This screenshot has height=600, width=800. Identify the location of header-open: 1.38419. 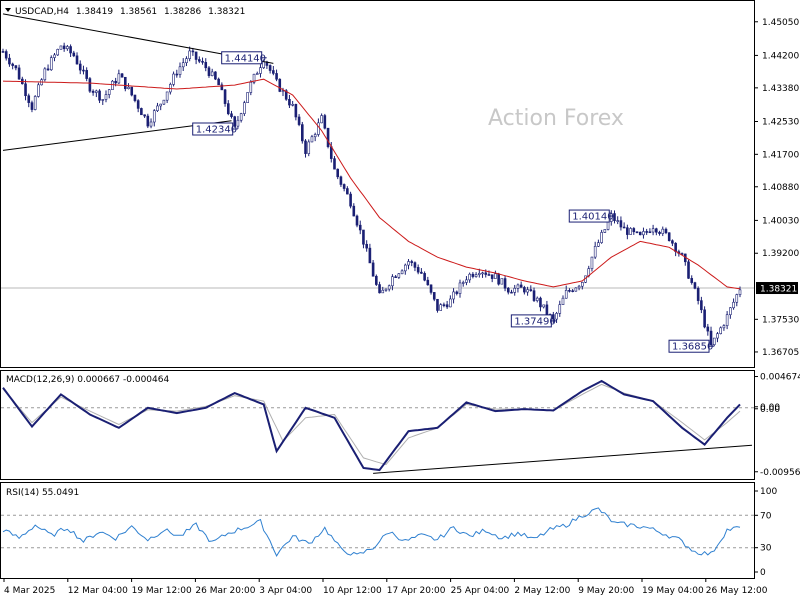
(94, 12).